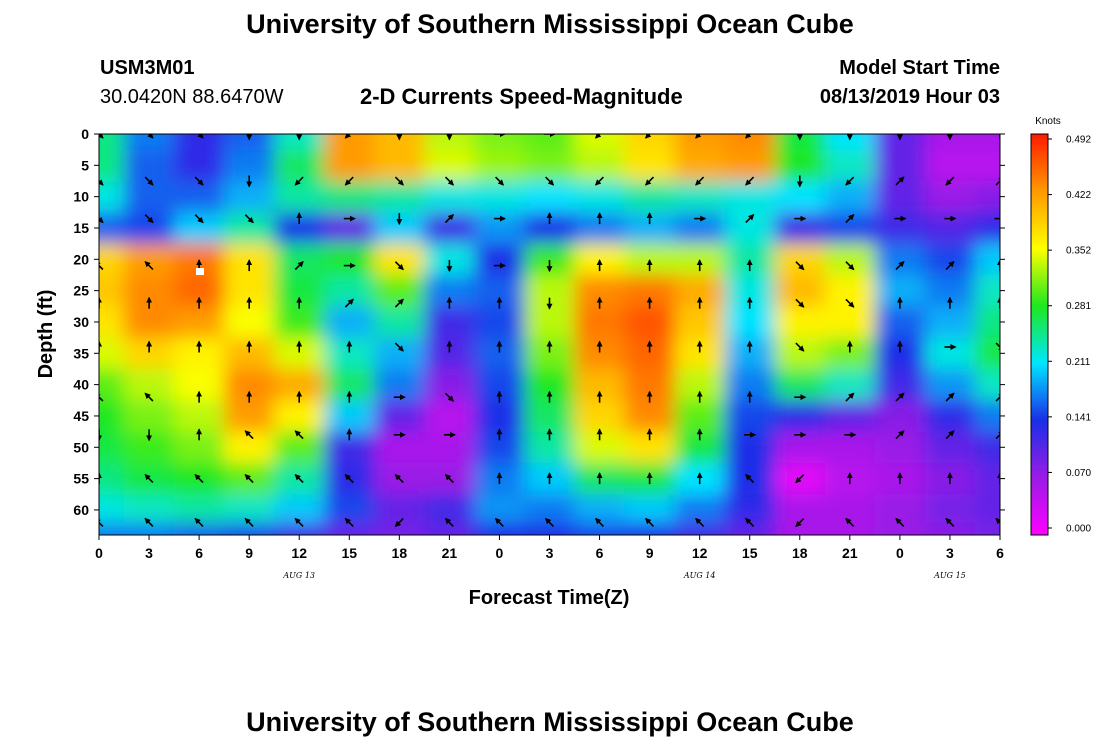 The height and width of the screenshot is (750, 1100). Describe the element at coordinates (81, 322) in the screenshot. I see `y-tick-label: 30` at that location.